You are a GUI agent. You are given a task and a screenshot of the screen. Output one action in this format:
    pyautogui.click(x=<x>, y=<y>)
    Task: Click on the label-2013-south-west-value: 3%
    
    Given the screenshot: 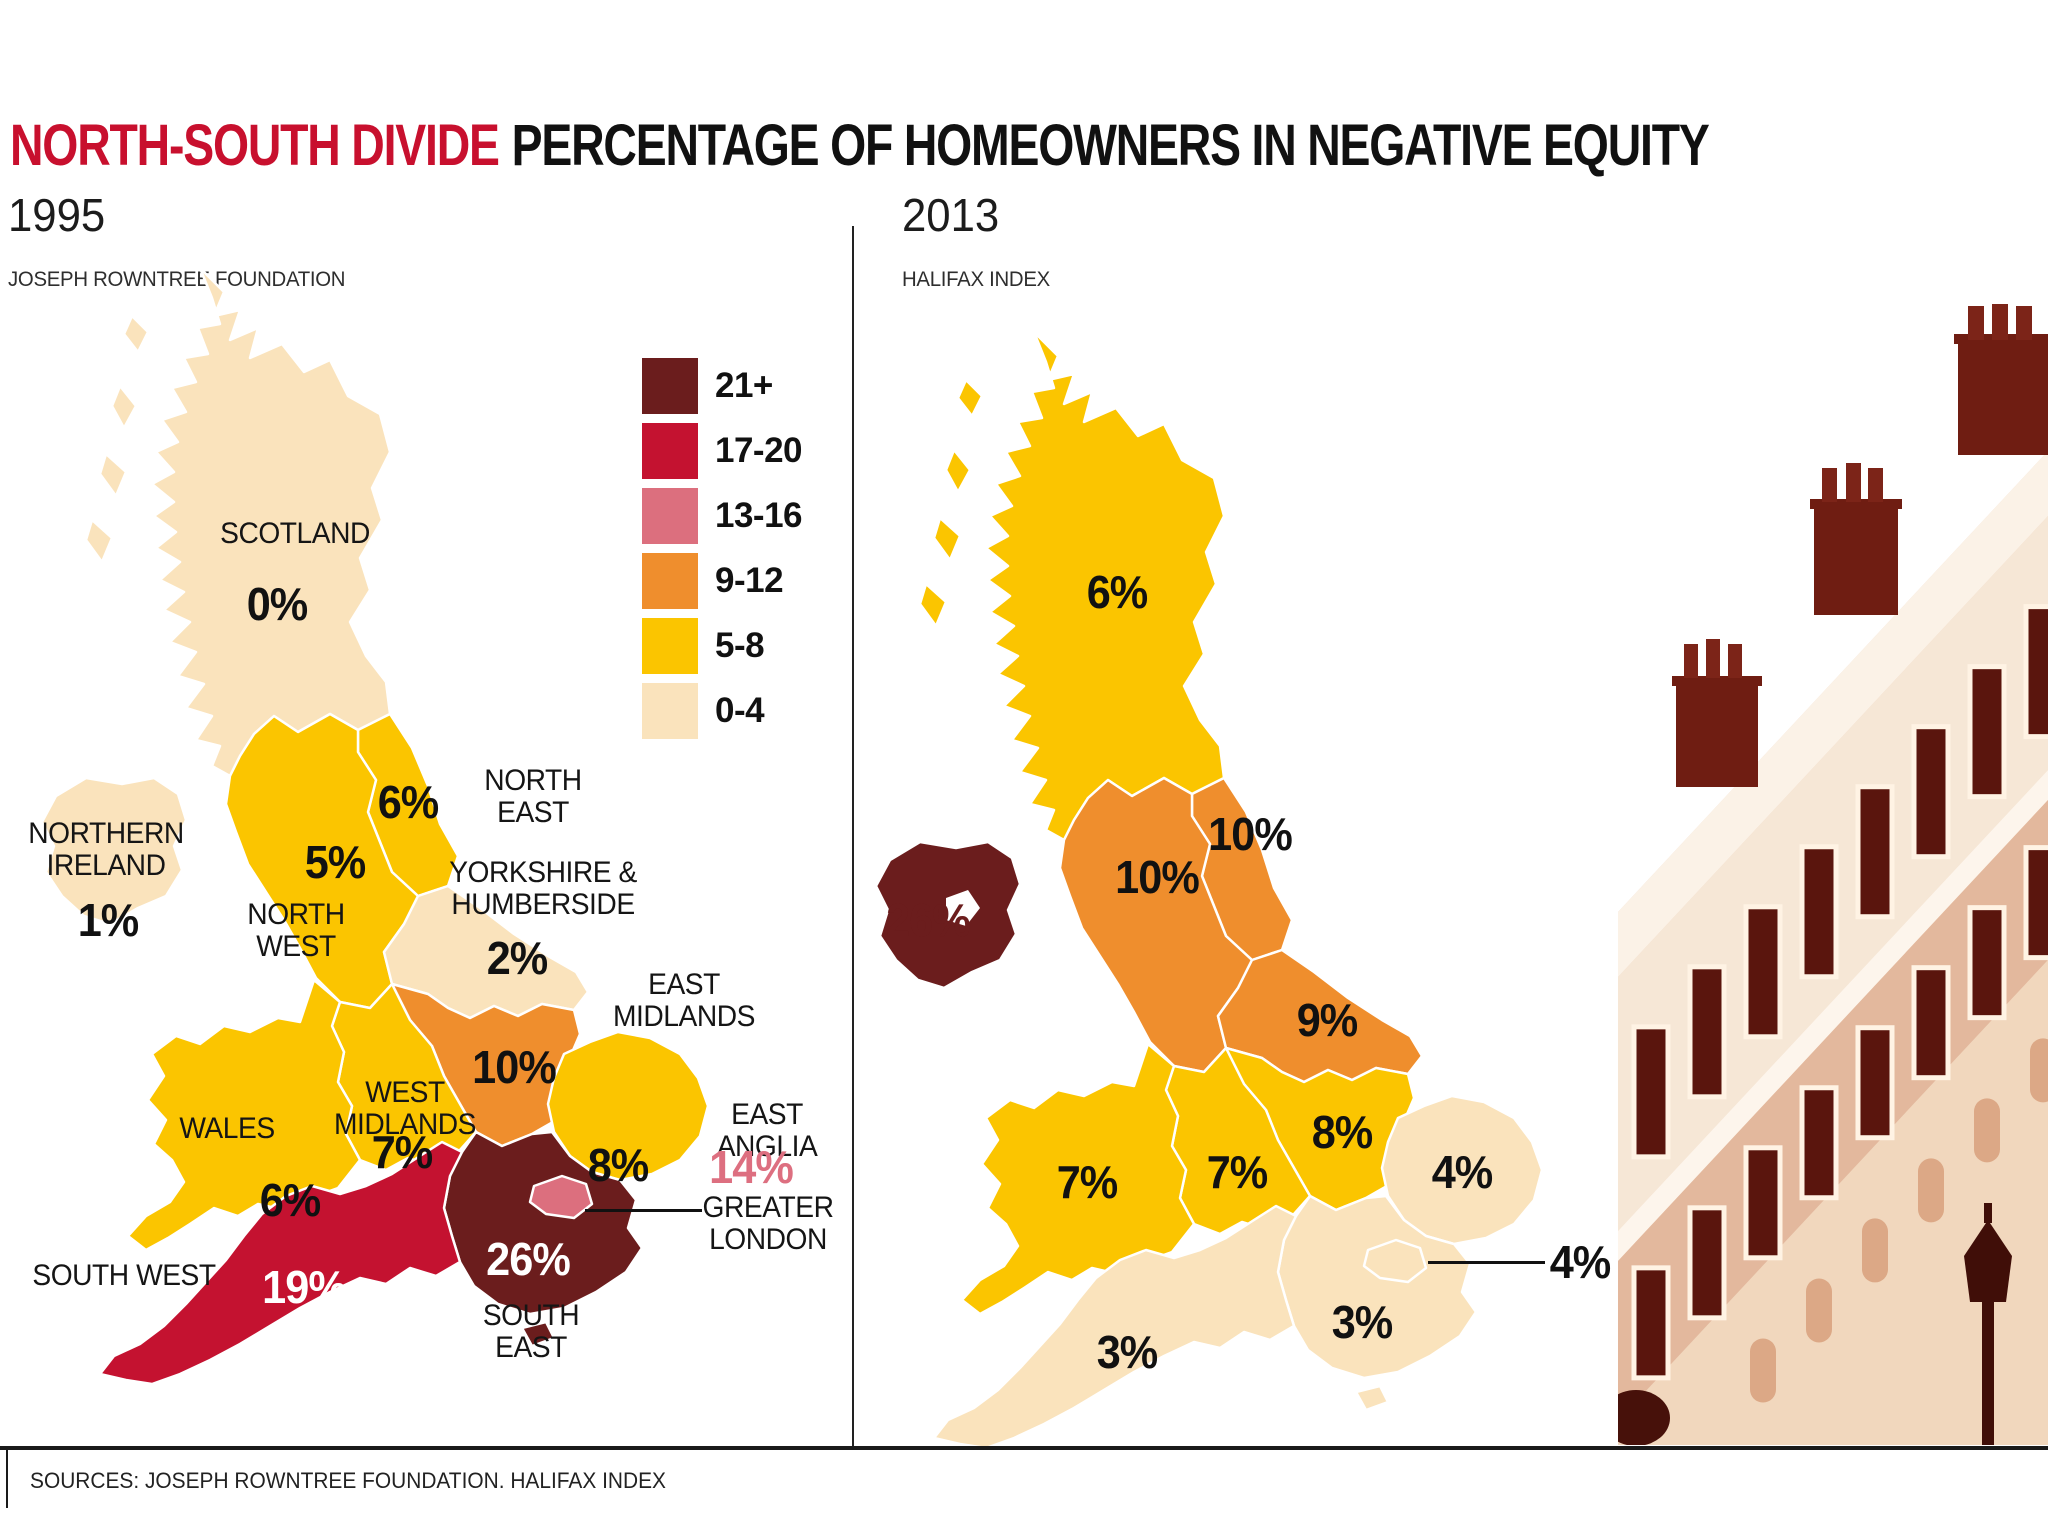 What is the action you would take?
    pyautogui.click(x=1127, y=1352)
    